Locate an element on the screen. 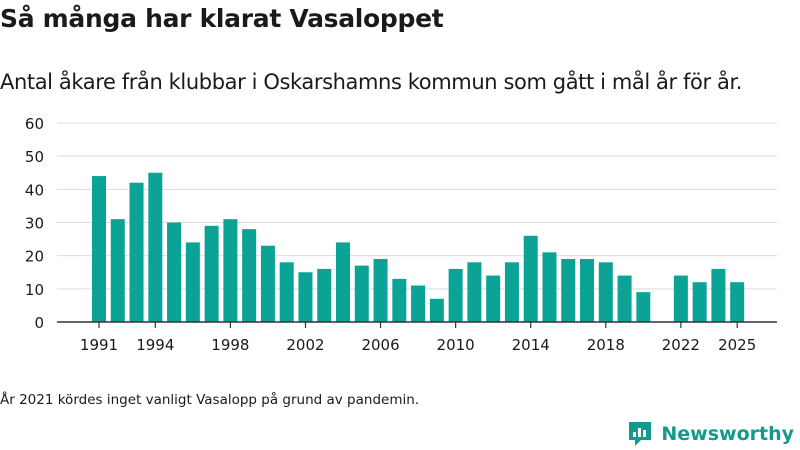 The width and height of the screenshot is (800, 450). bar-2010 is located at coordinates (455, 295).